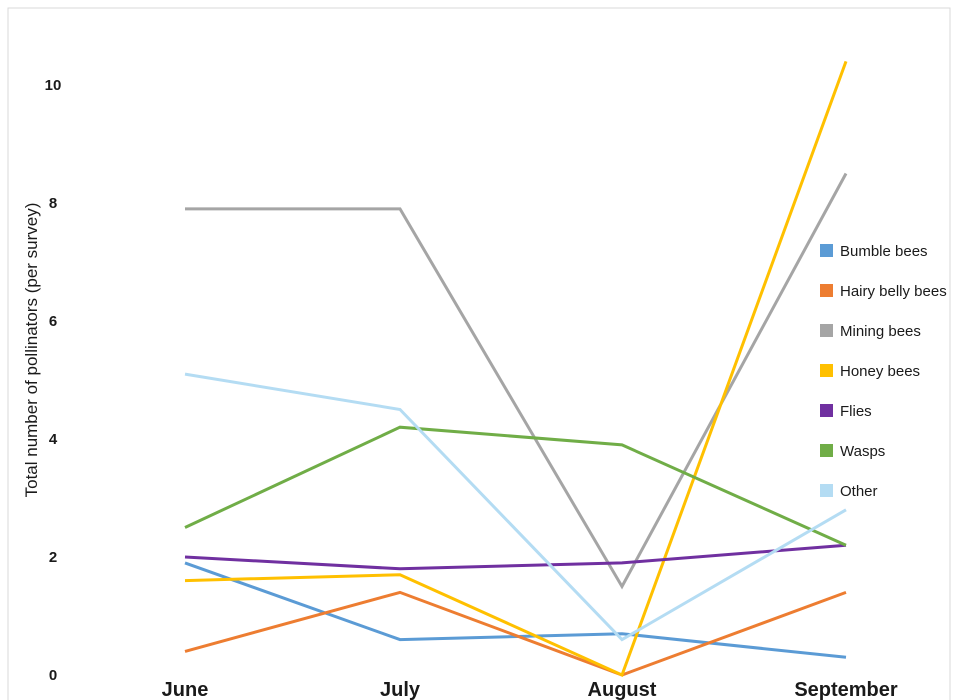 The image size is (958, 700). Describe the element at coordinates (826, 290) in the screenshot. I see `legend-swatch-hairy-belly-bees` at that location.